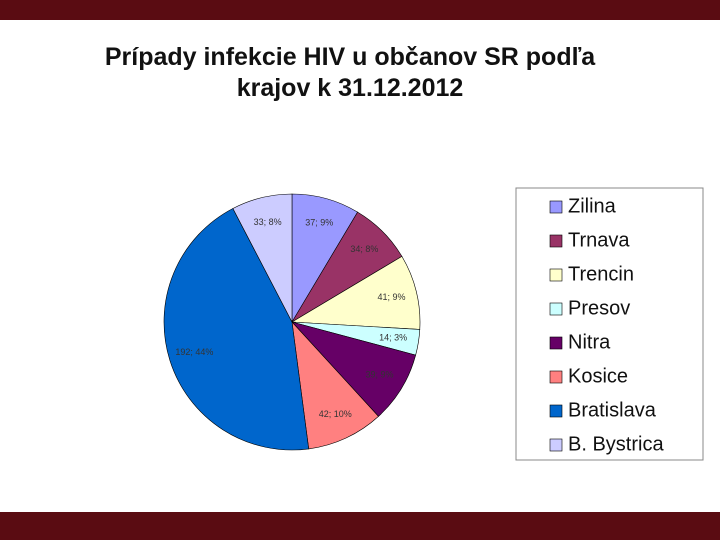 Image resolution: width=720 pixels, height=540 pixels. Describe the element at coordinates (609, 324) in the screenshot. I see `legend-box` at that location.